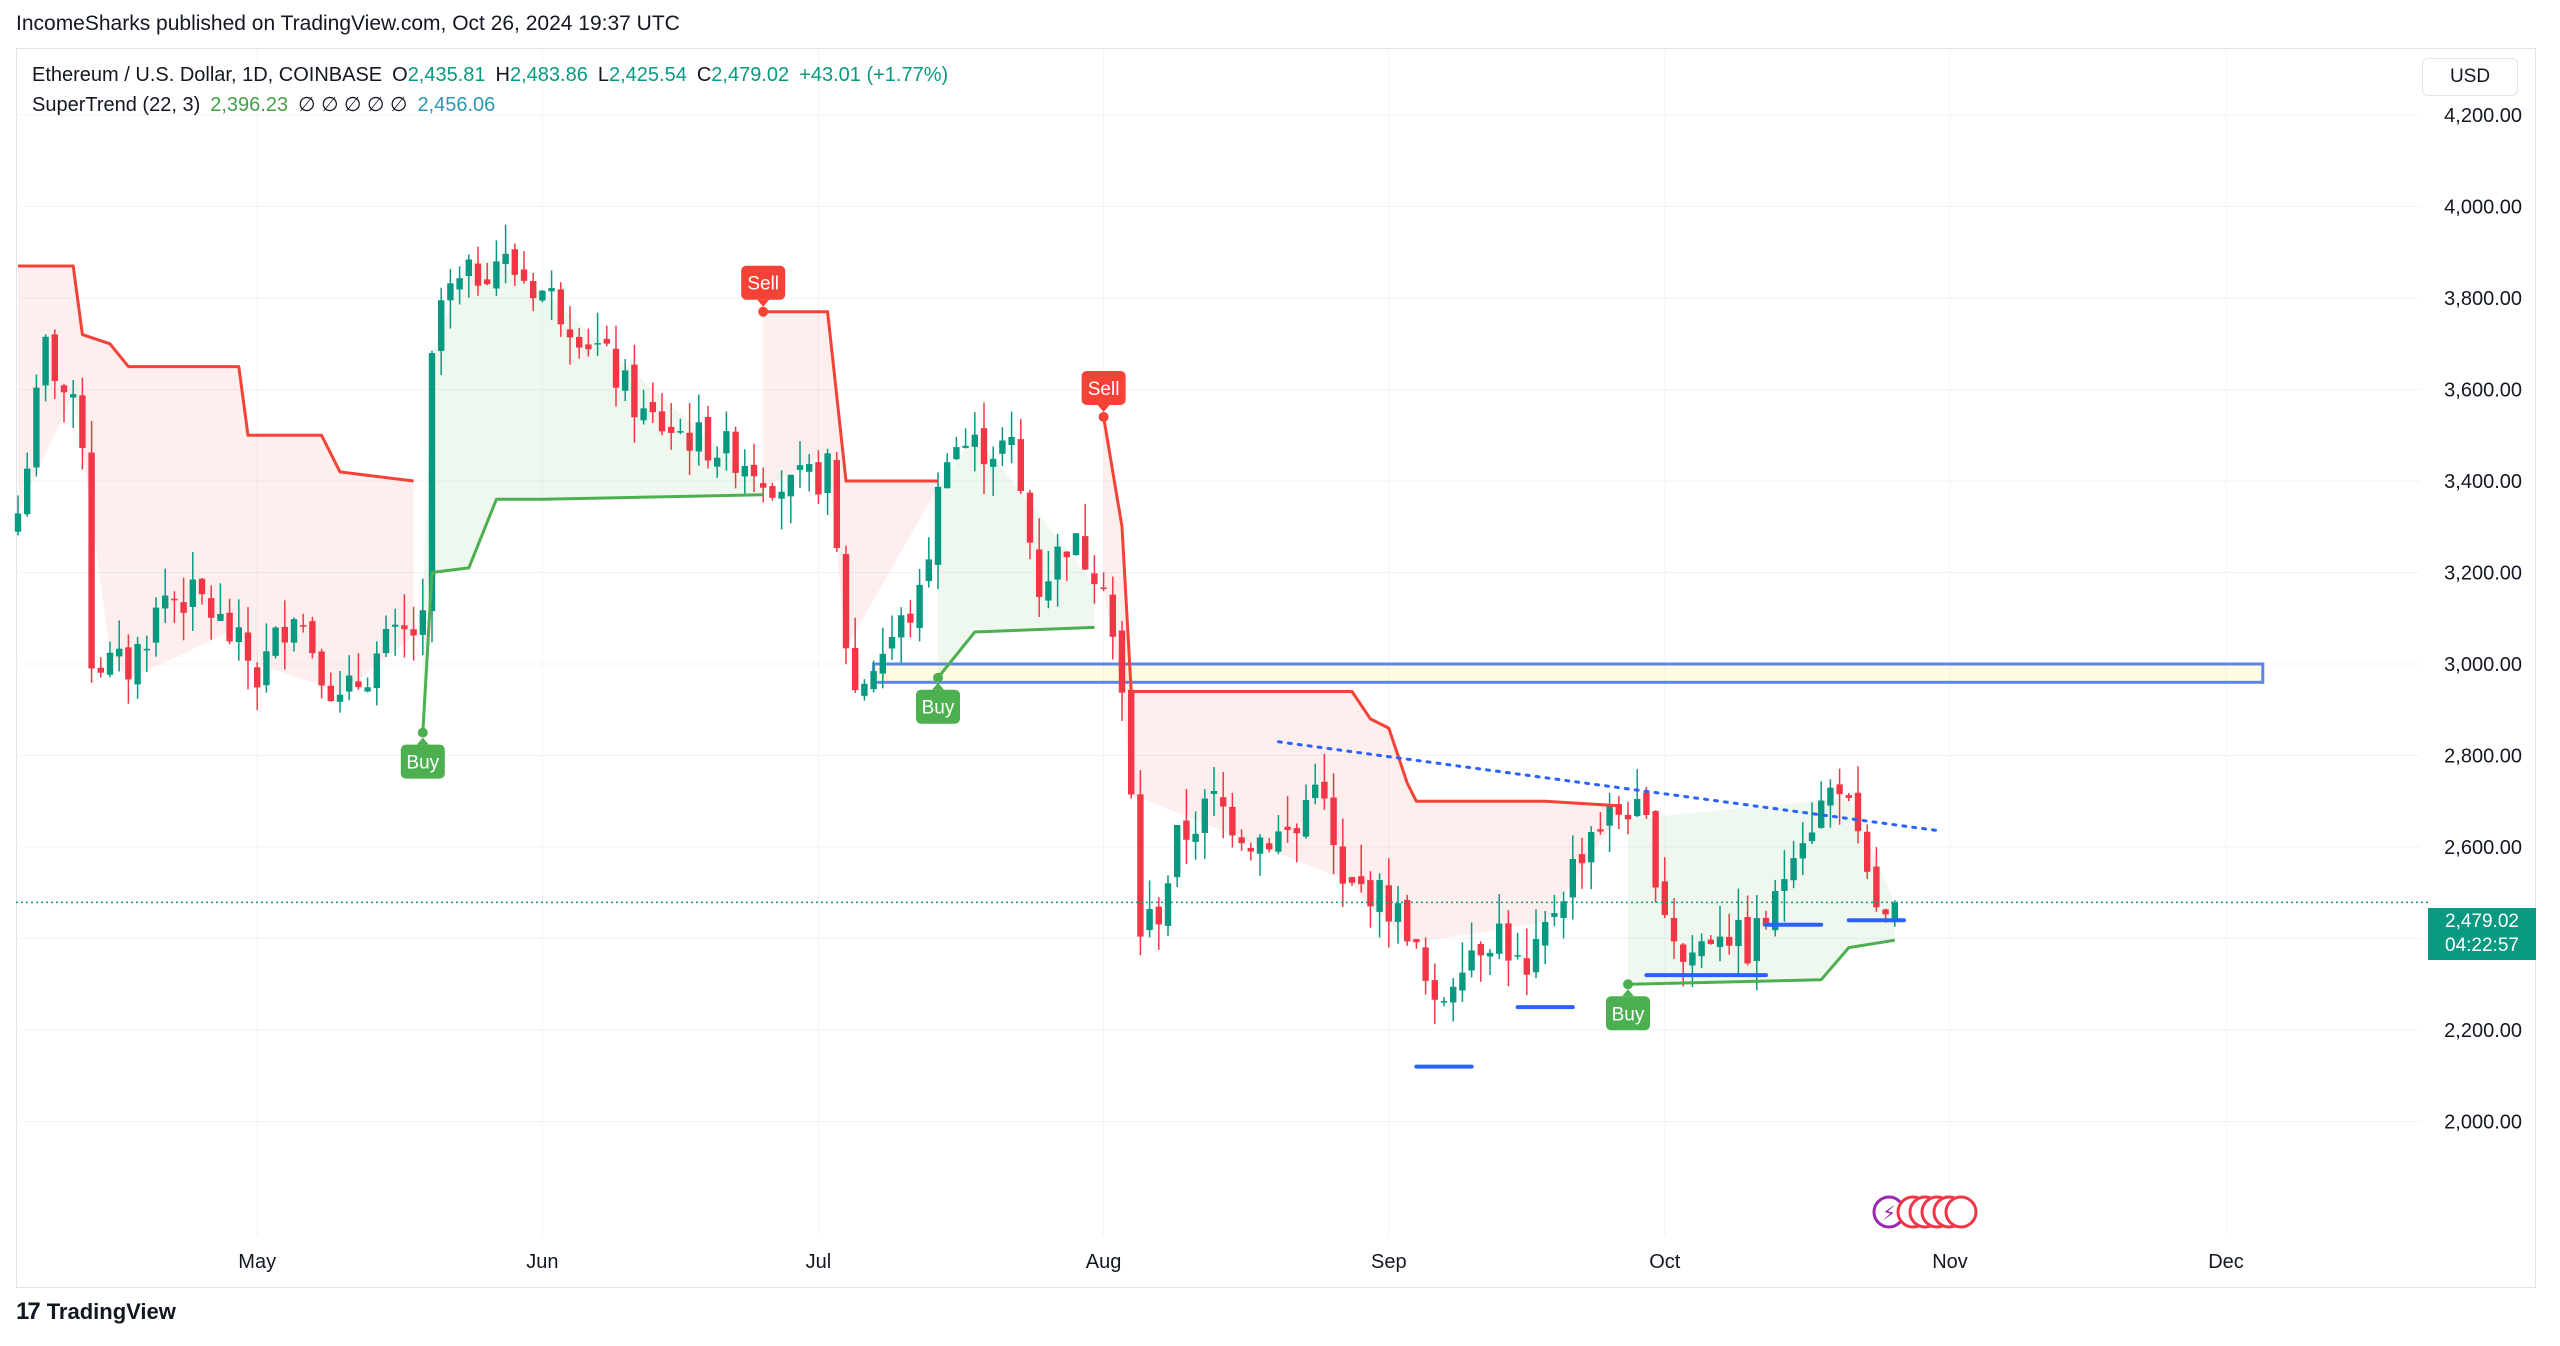  Describe the element at coordinates (1103, 387) in the screenshot. I see `sell-signal-badge` at that location.